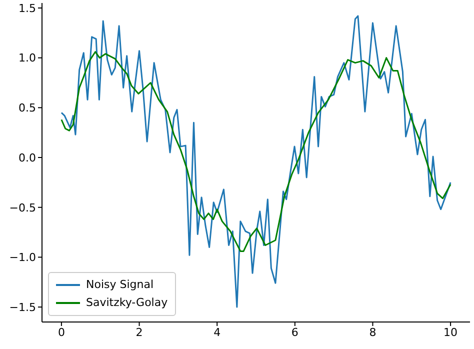  Describe the element at coordinates (120, 285) in the screenshot. I see `legend-label: Noisy Signal` at that location.